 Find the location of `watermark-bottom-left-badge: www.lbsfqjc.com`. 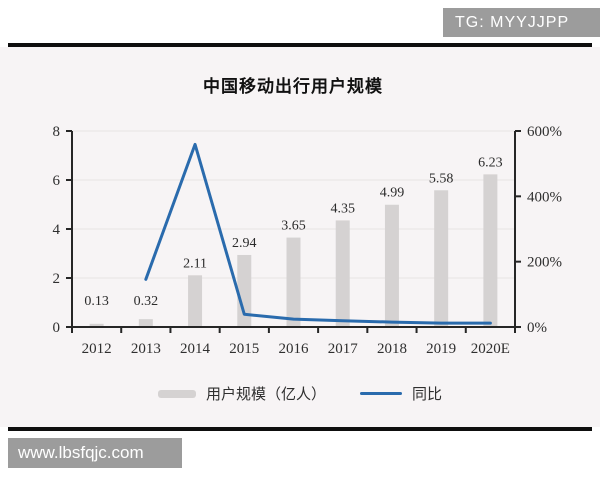

watermark-bottom-left-badge: www.lbsfqjc.com is located at coordinates (95, 453).